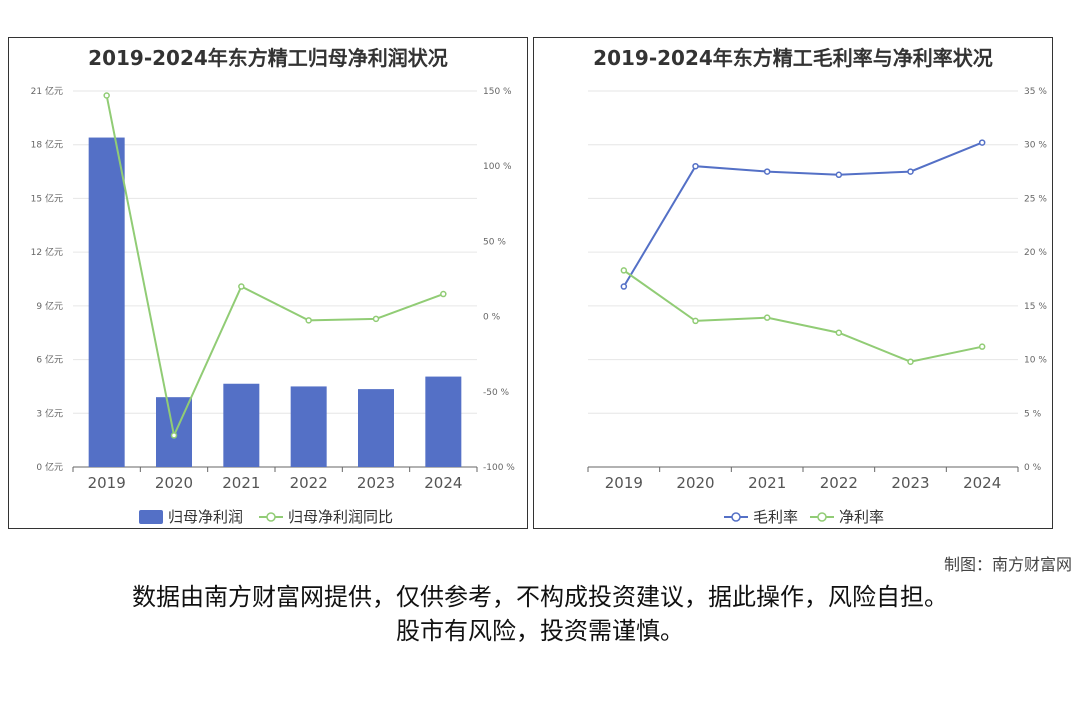 Image resolution: width=1080 pixels, height=720 pixels. What do you see at coordinates (340, 517) in the screenshot?
I see `legend-label-net-profit-yoy: 归母净利润同比` at bounding box center [340, 517].